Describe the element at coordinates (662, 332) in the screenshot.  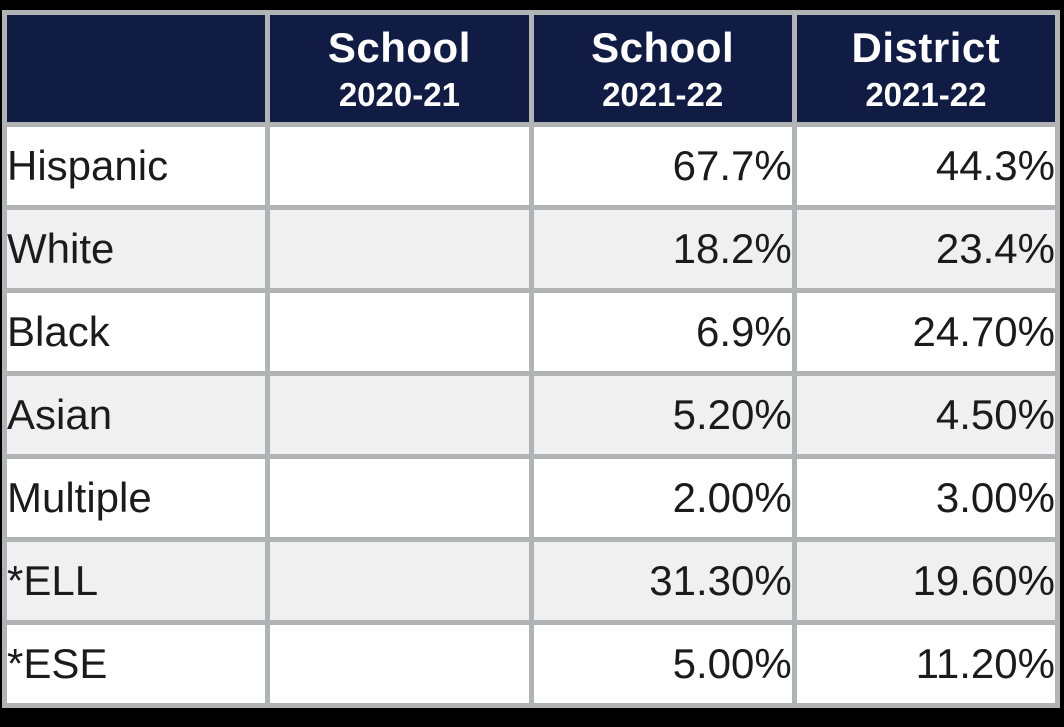
I see `cell-school-2021-22: 6.9%` at that location.